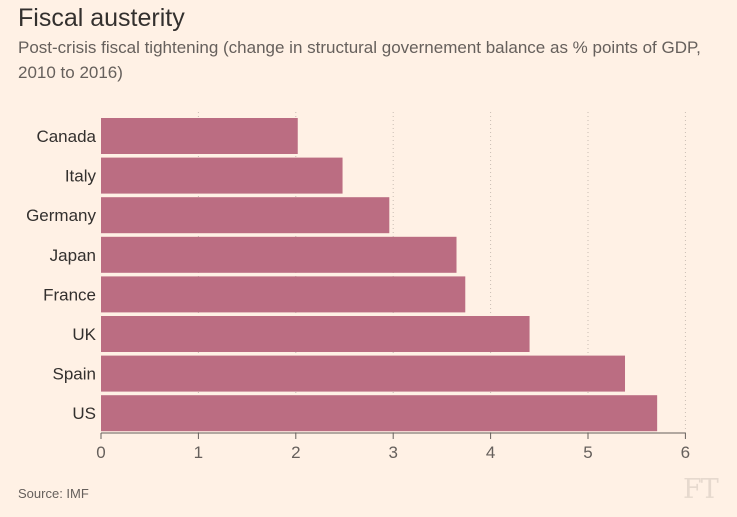 The image size is (737, 517). Describe the element at coordinates (392, 452) in the screenshot. I see `x-tick-label-3: 3` at that location.